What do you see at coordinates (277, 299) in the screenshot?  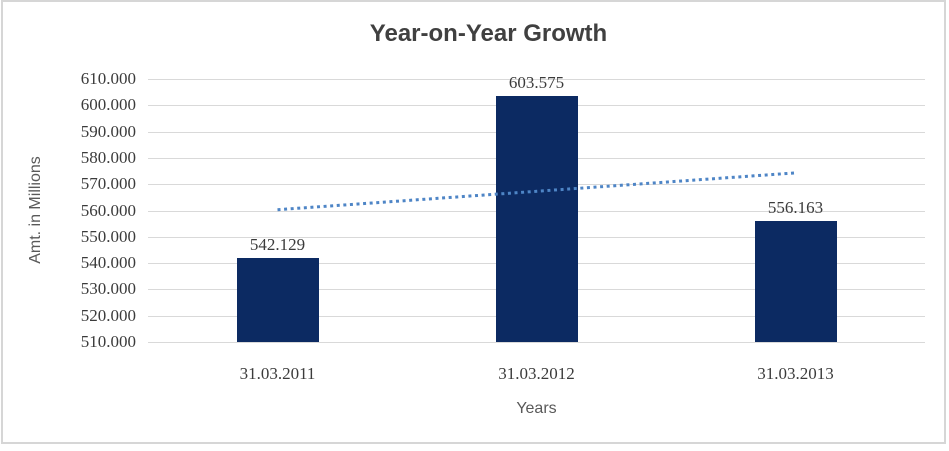 I see `bar-31.03.2011` at bounding box center [277, 299].